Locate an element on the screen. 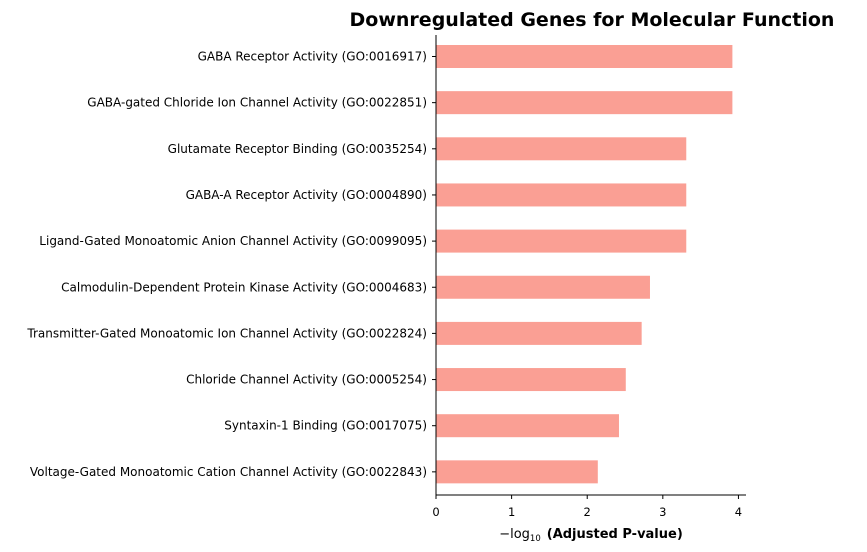 Image resolution: width=867 pixels, height=552 pixels. category-label: Syntaxin-1 Binding (GO:0017075) is located at coordinates (325, 426).